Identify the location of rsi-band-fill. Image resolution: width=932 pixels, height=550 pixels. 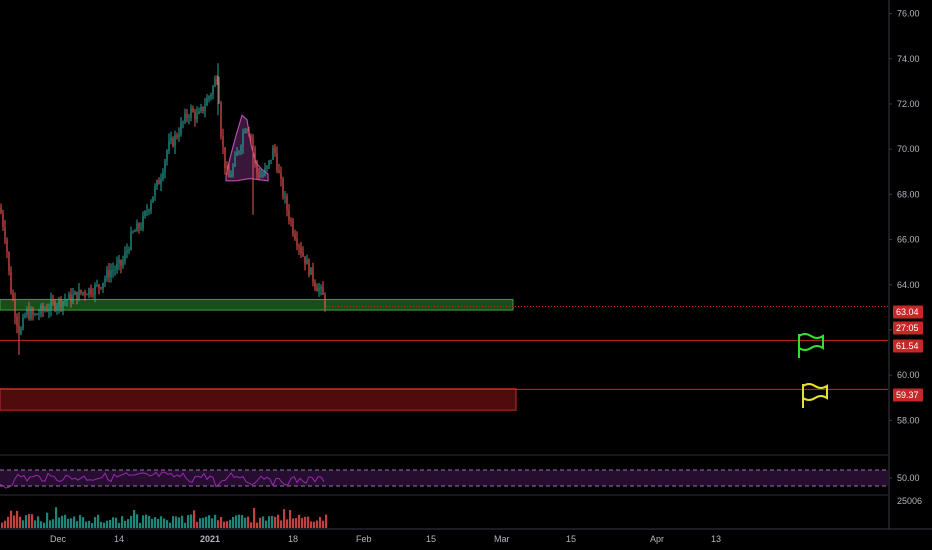
(444, 478).